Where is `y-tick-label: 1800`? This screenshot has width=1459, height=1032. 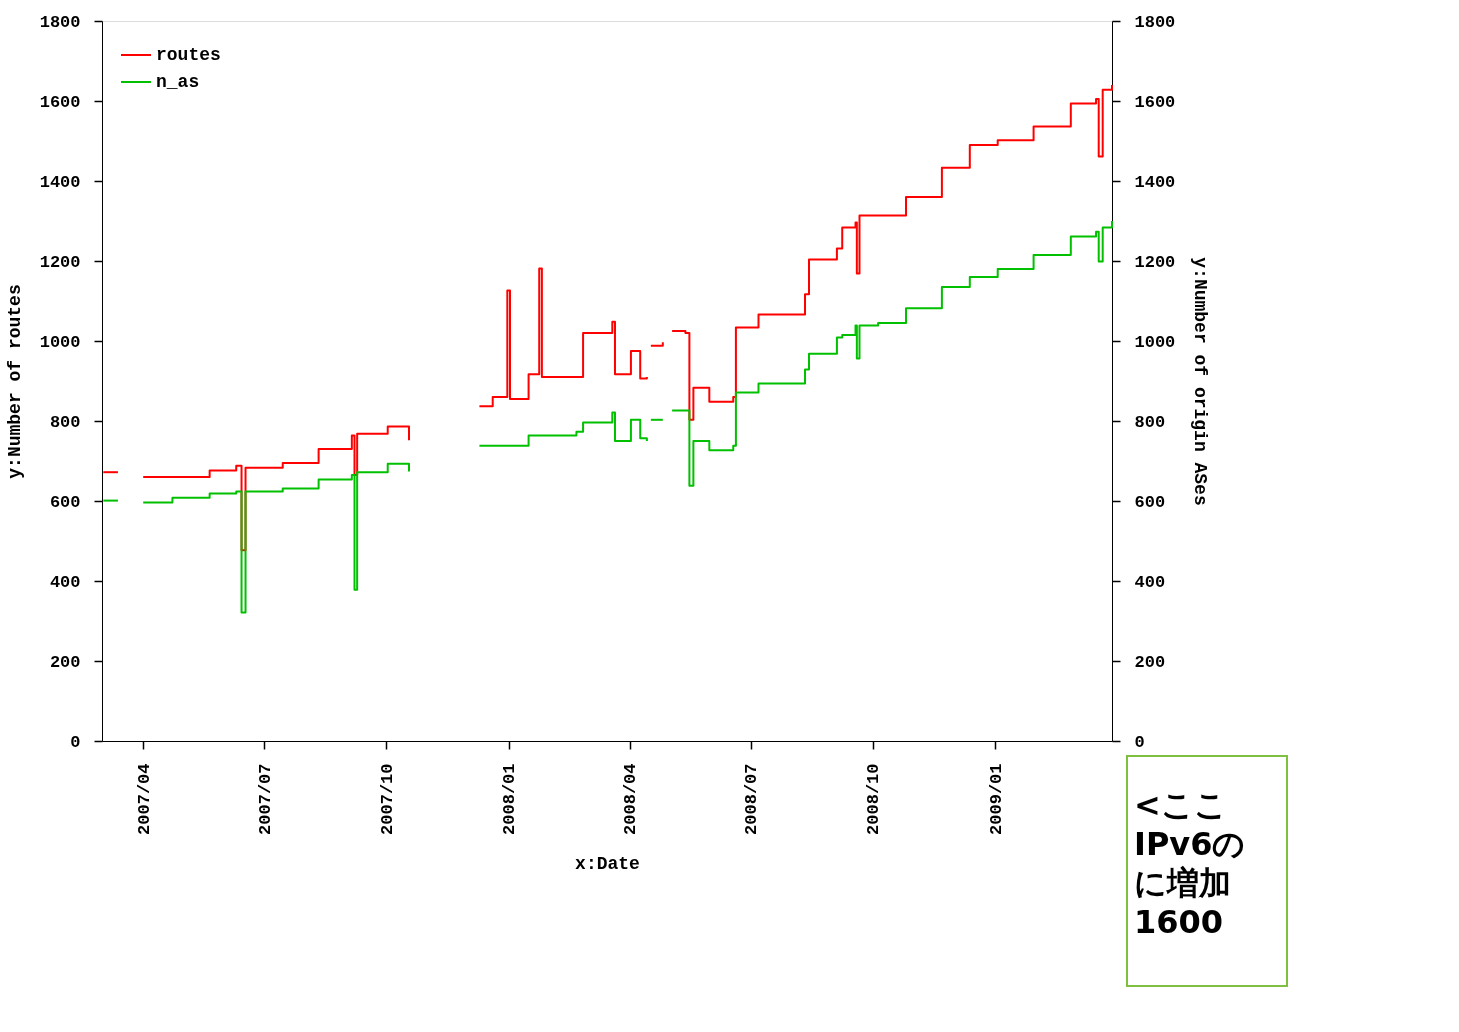 y-tick-label: 1800 is located at coordinates (60, 22).